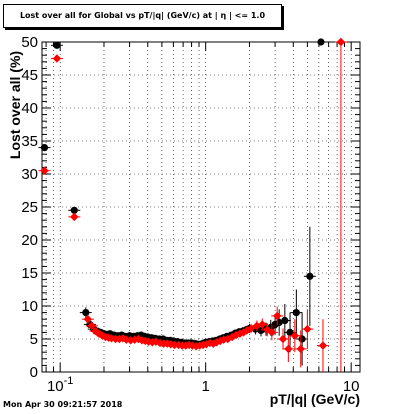 Image resolution: width=400 pixels, height=414 pixels. I want to click on y-tick-label: 40, so click(29, 108).